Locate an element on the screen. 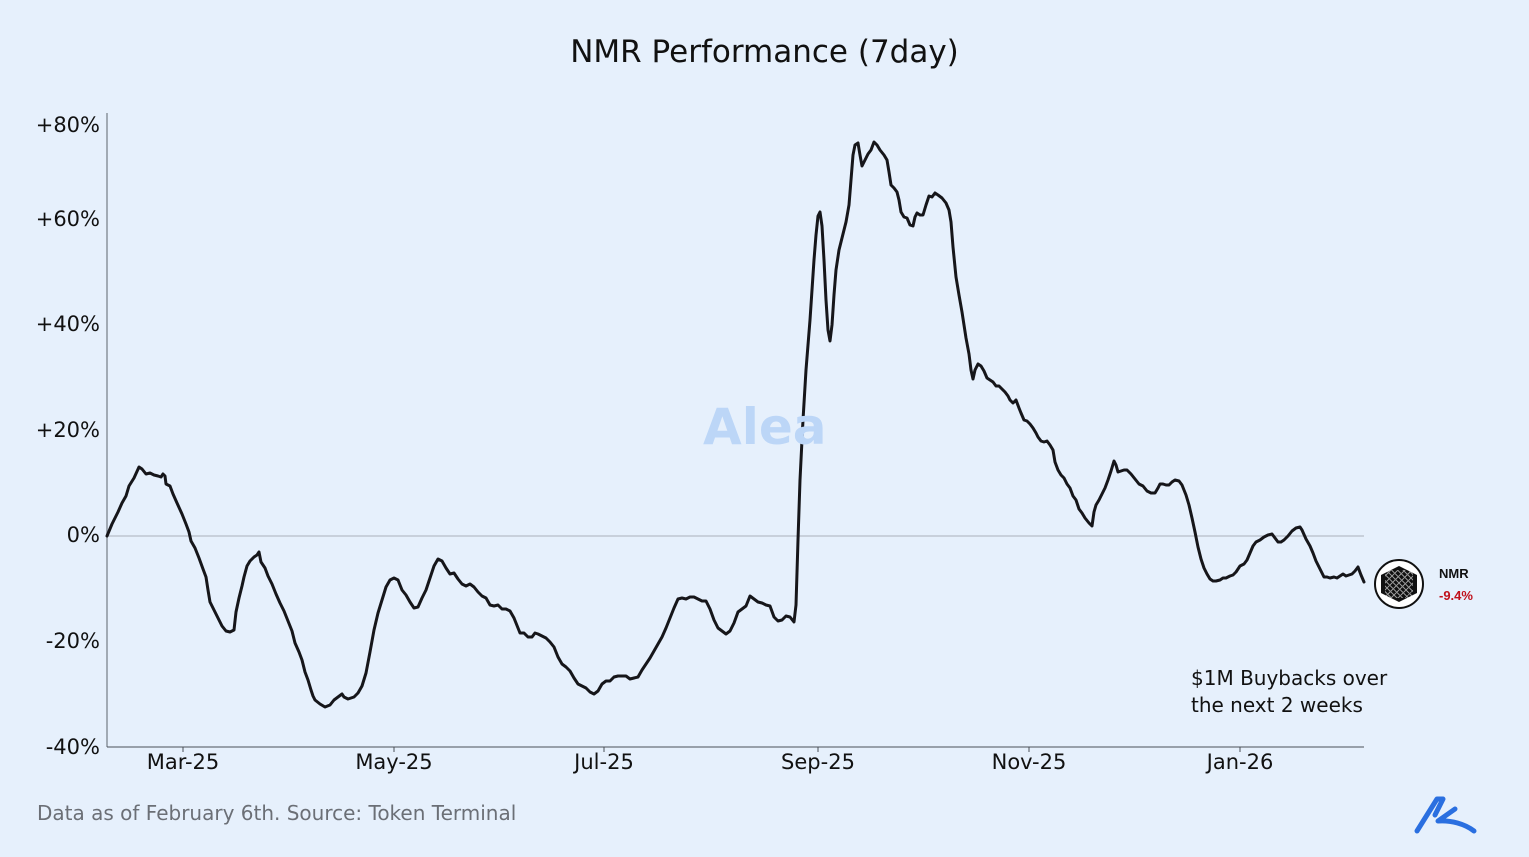  x-tick-label: Sep-25 is located at coordinates (818, 762).